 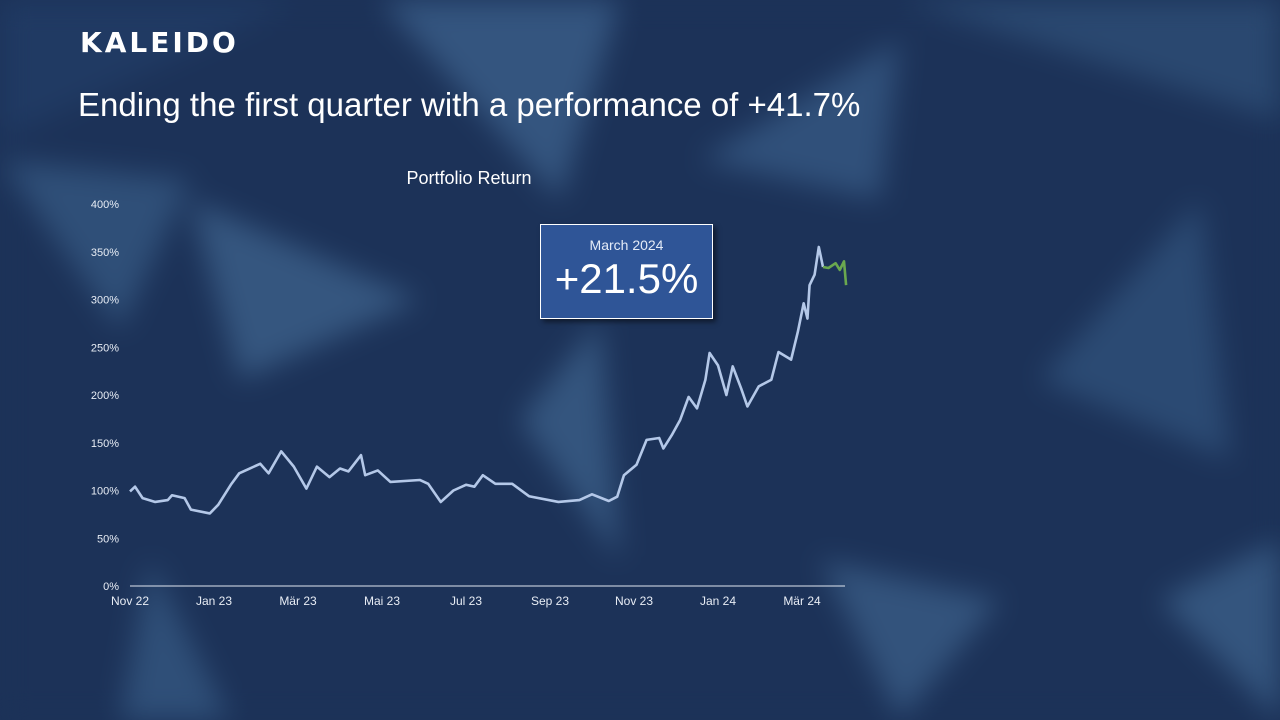 I want to click on x-tick-label: Mär 23, so click(x=298, y=601).